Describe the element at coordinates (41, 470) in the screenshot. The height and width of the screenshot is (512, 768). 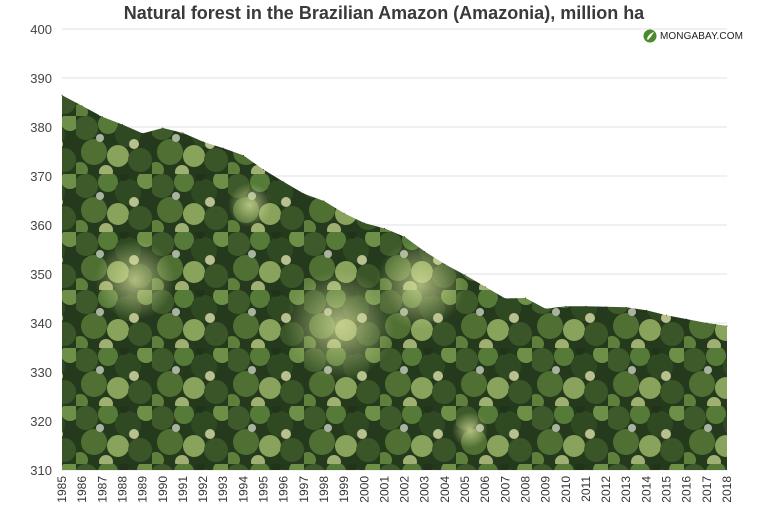
I see `y-tick-label: 310` at that location.